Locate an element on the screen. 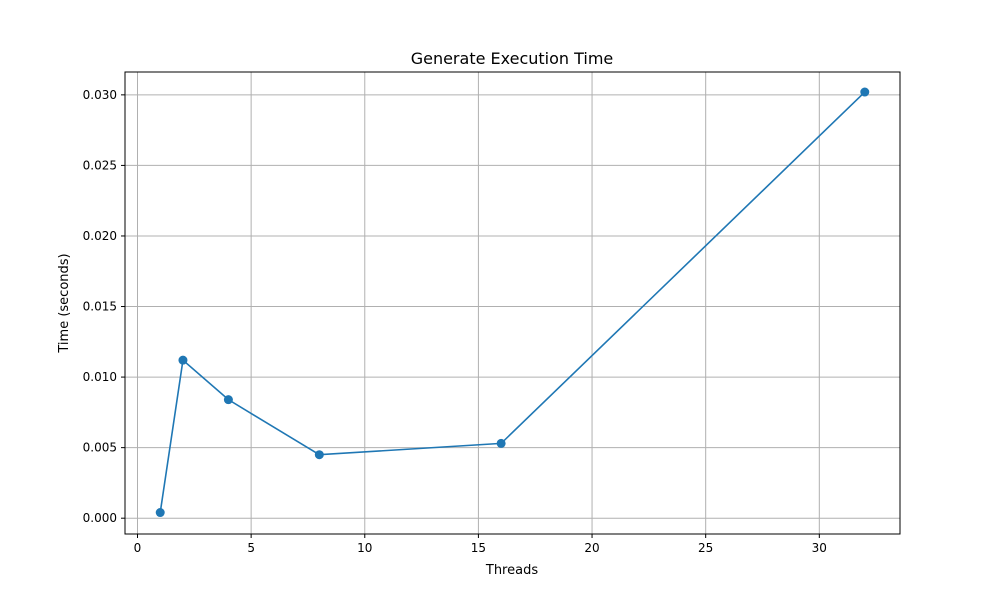 The height and width of the screenshot is (600, 1000). y-tick-label: 0.005 is located at coordinates (100, 448).